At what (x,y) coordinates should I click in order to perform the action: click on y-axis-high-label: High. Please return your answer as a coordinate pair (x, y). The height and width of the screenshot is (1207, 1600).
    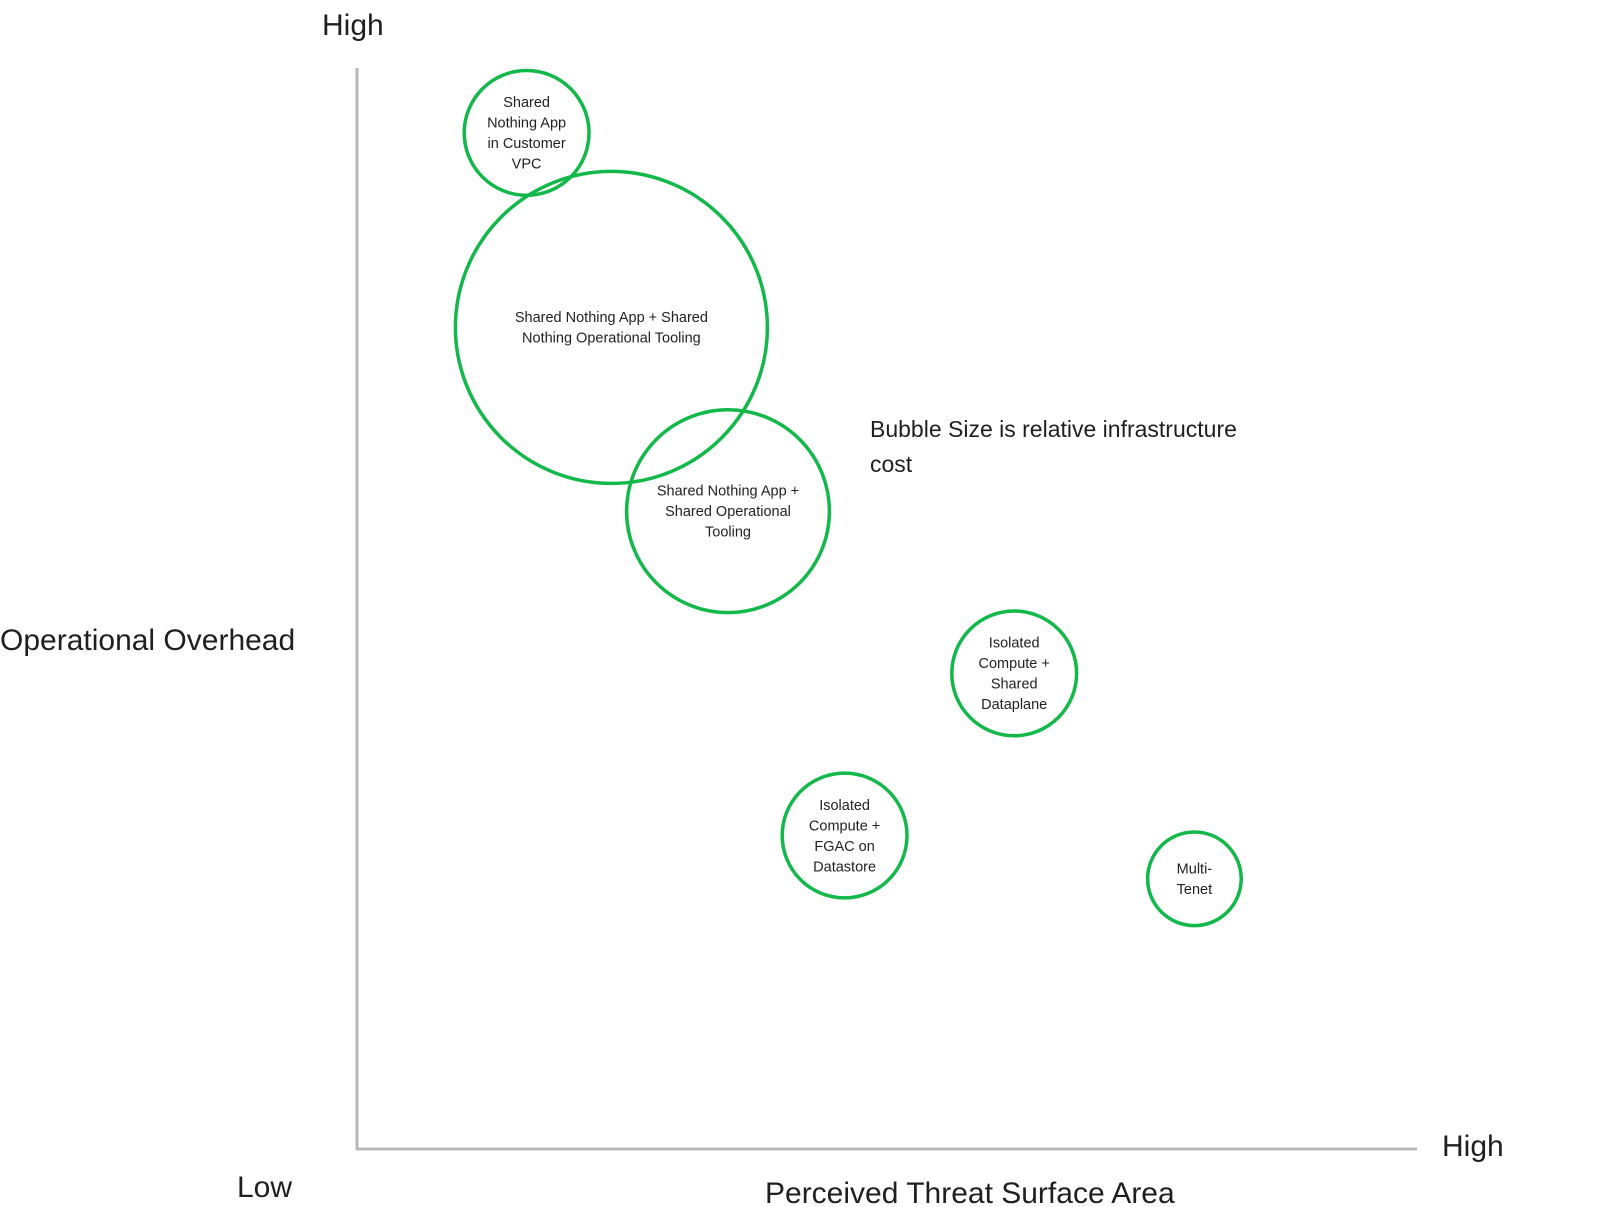
    Looking at the image, I should click on (353, 25).